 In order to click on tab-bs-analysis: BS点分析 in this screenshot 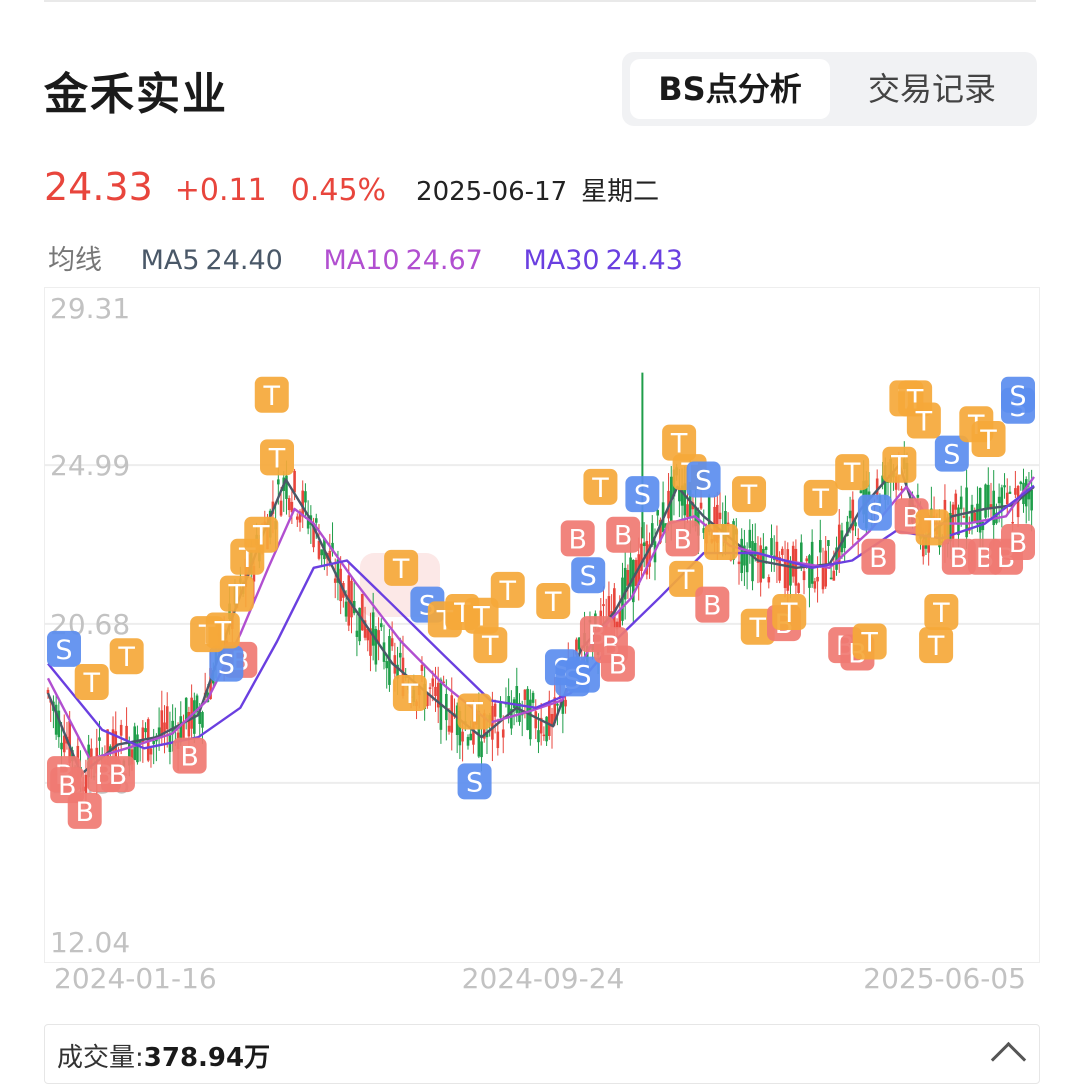, I will do `click(730, 89)`.